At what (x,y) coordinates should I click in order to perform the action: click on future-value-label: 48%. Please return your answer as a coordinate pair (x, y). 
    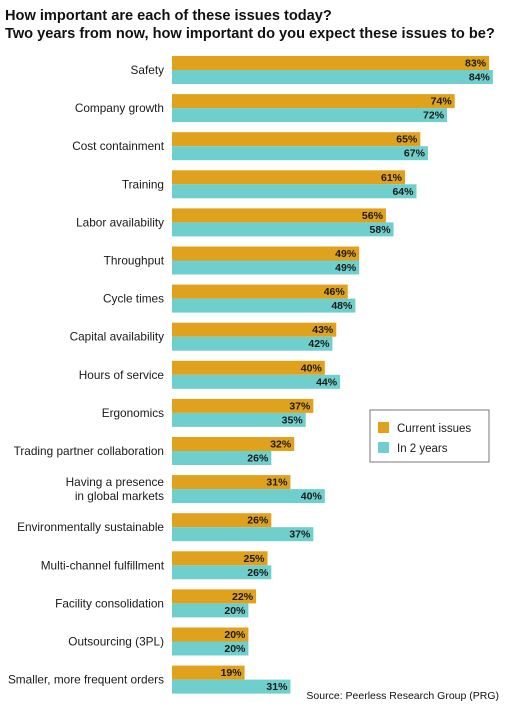
    Looking at the image, I should click on (342, 306).